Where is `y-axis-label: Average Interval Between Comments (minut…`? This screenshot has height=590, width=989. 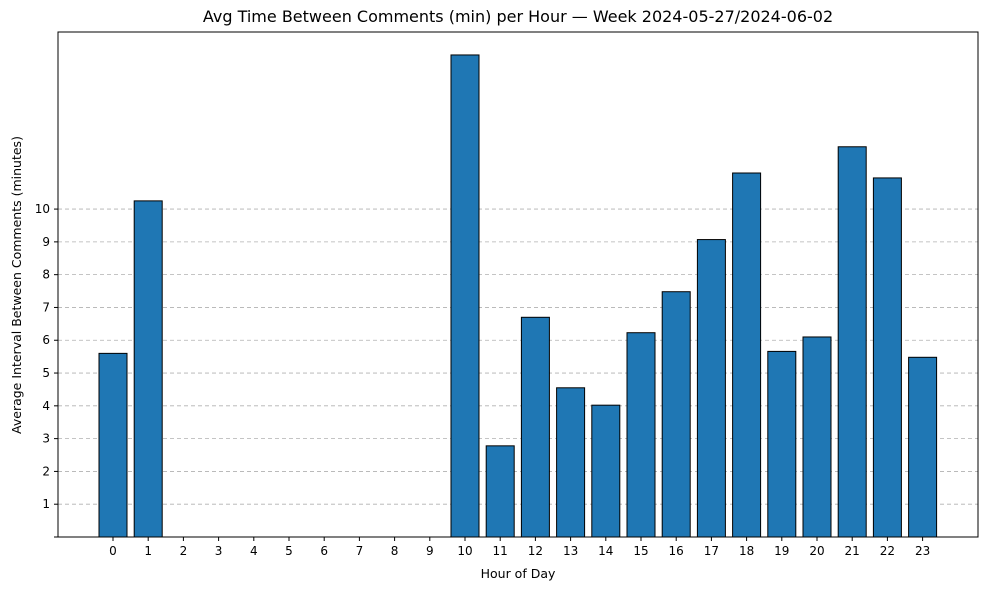 y-axis-label: Average Interval Between Comments (minut… is located at coordinates (16, 285).